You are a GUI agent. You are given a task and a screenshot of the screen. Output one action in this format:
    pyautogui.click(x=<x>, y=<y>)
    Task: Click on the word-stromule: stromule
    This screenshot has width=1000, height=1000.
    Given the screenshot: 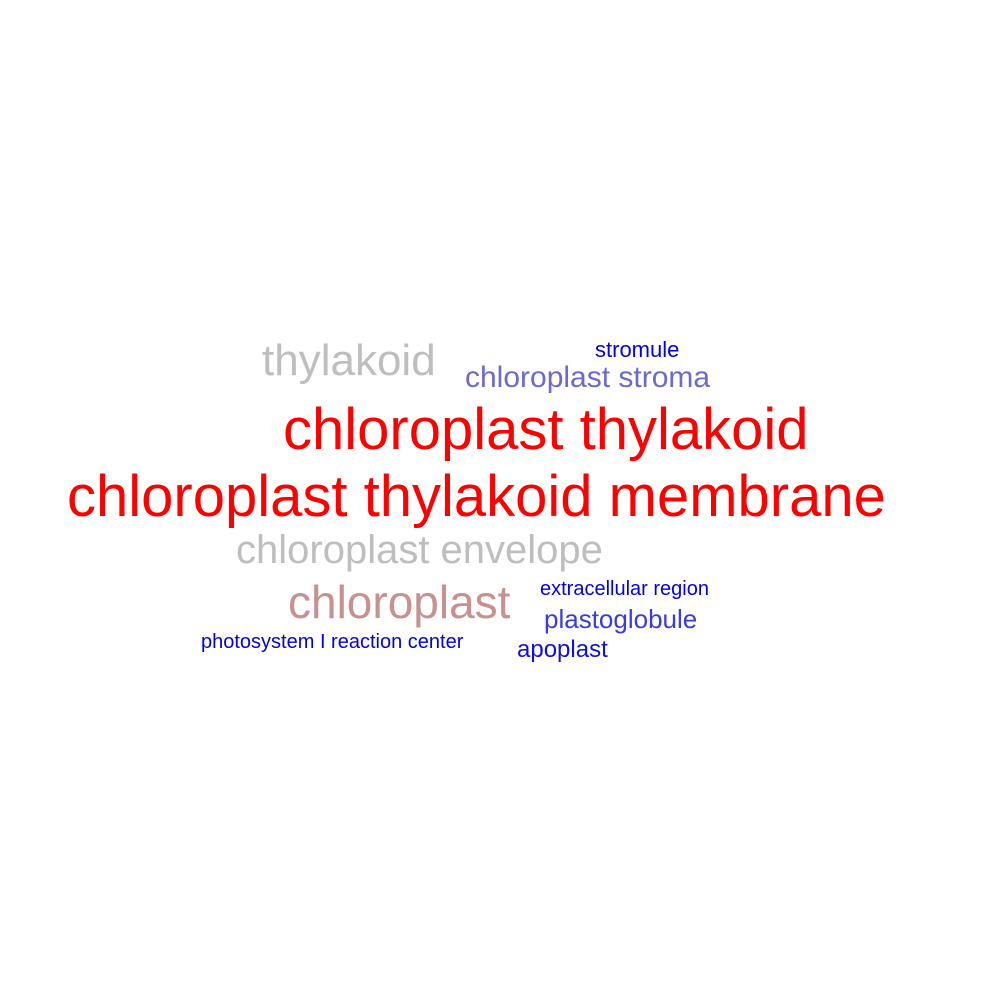 What is the action you would take?
    pyautogui.click(x=637, y=349)
    